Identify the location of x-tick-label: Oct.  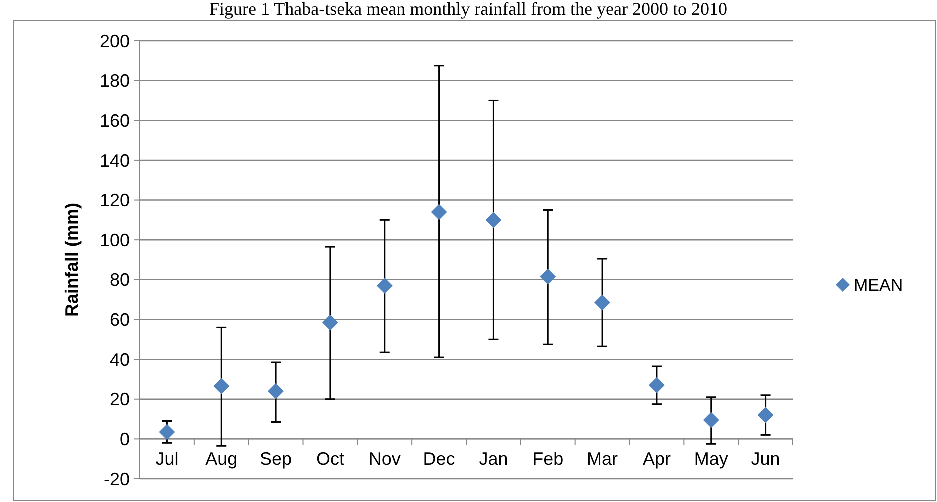
(330, 459).